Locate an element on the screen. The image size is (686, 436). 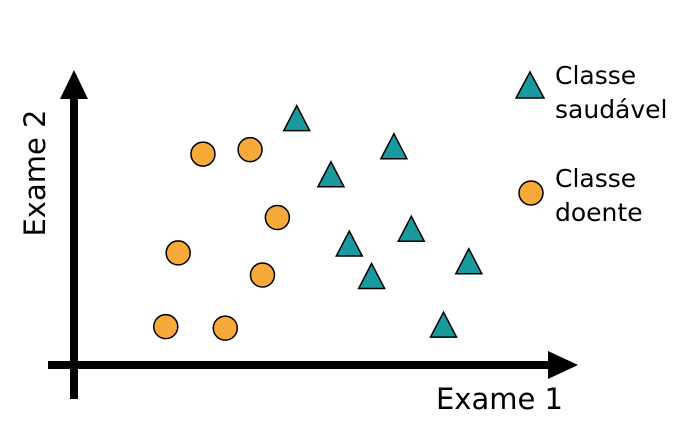
legend-item-classe-doente: Classe doente is located at coordinates (580, 195).